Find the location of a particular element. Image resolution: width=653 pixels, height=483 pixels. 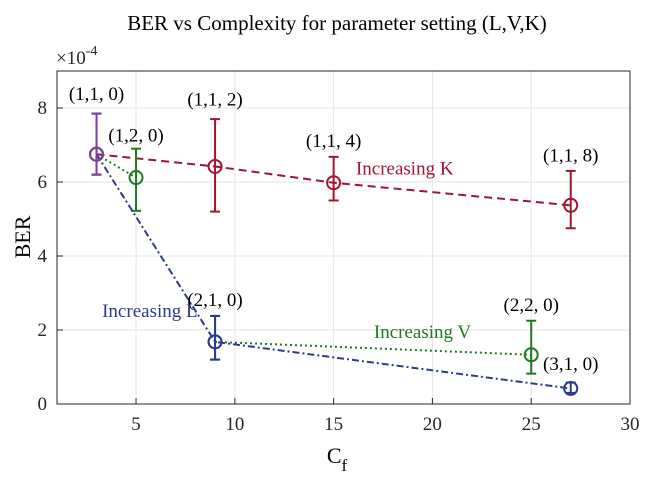

x-axis-label: Cf is located at coordinates (337, 459).